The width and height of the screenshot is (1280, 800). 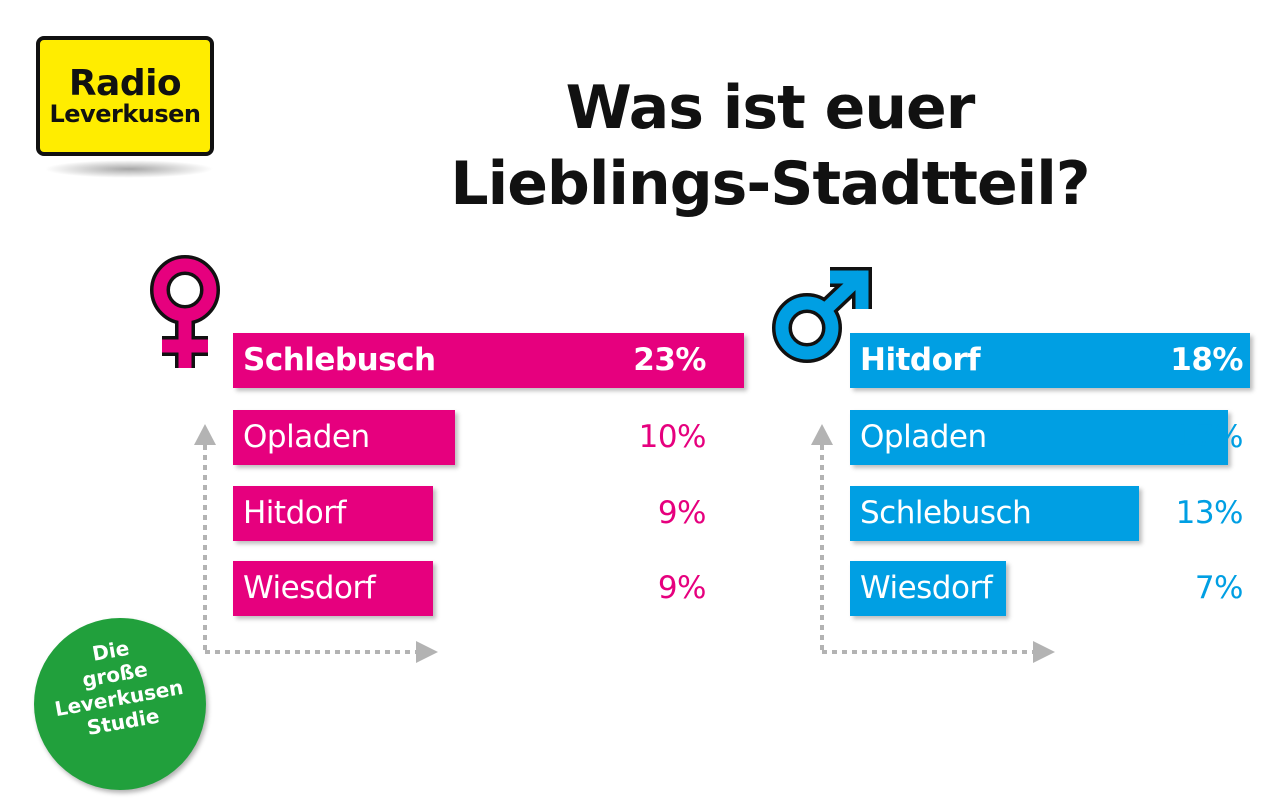 I want to click on female-value-label-1: 10%, so click(x=672, y=437).